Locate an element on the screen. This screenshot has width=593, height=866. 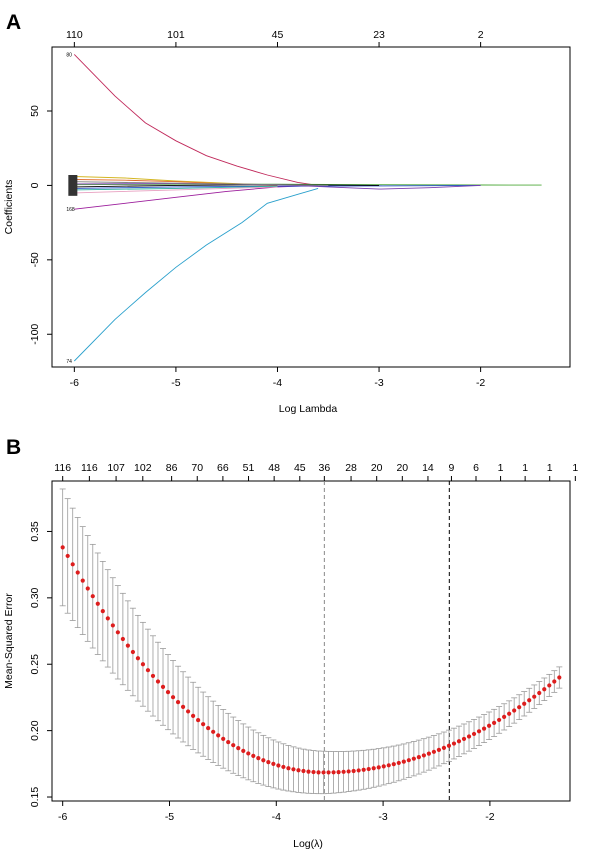
panel-a-x-tick-label: -3 is located at coordinates (378, 383).